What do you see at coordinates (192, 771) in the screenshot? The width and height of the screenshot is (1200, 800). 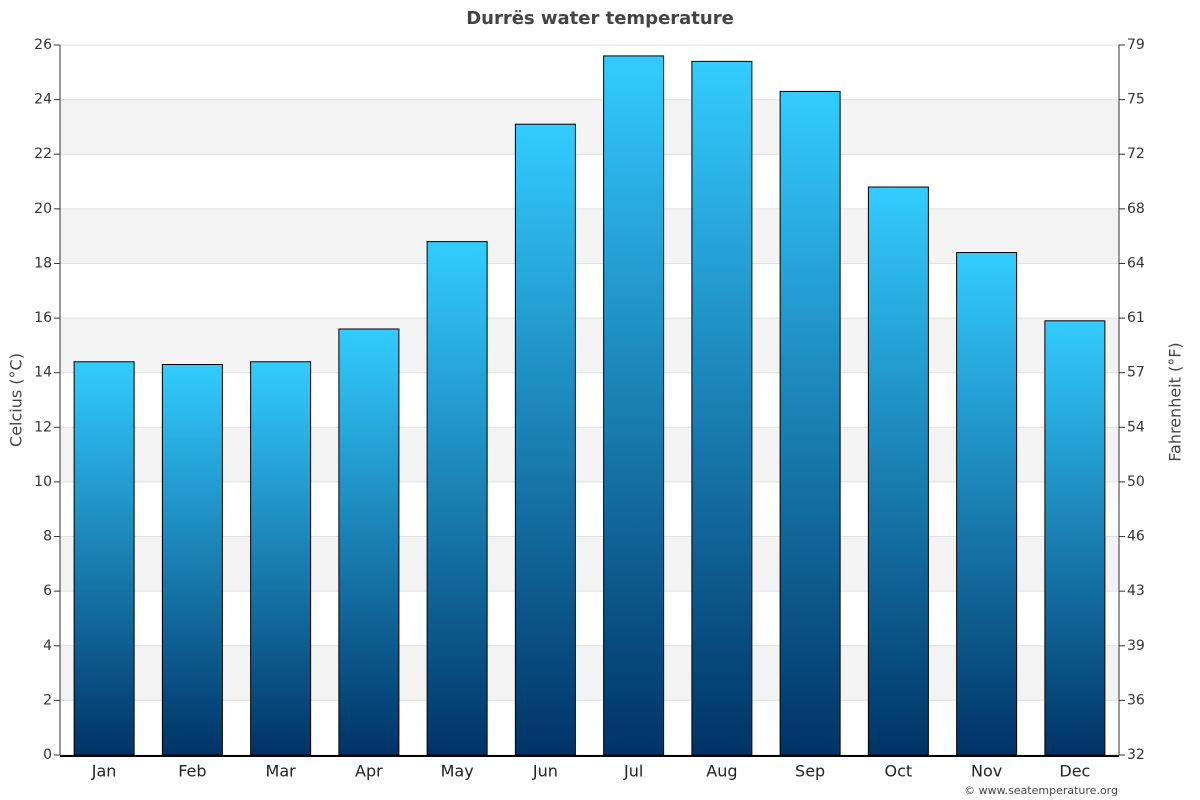 I see `x-tick-label: Feb` at bounding box center [192, 771].